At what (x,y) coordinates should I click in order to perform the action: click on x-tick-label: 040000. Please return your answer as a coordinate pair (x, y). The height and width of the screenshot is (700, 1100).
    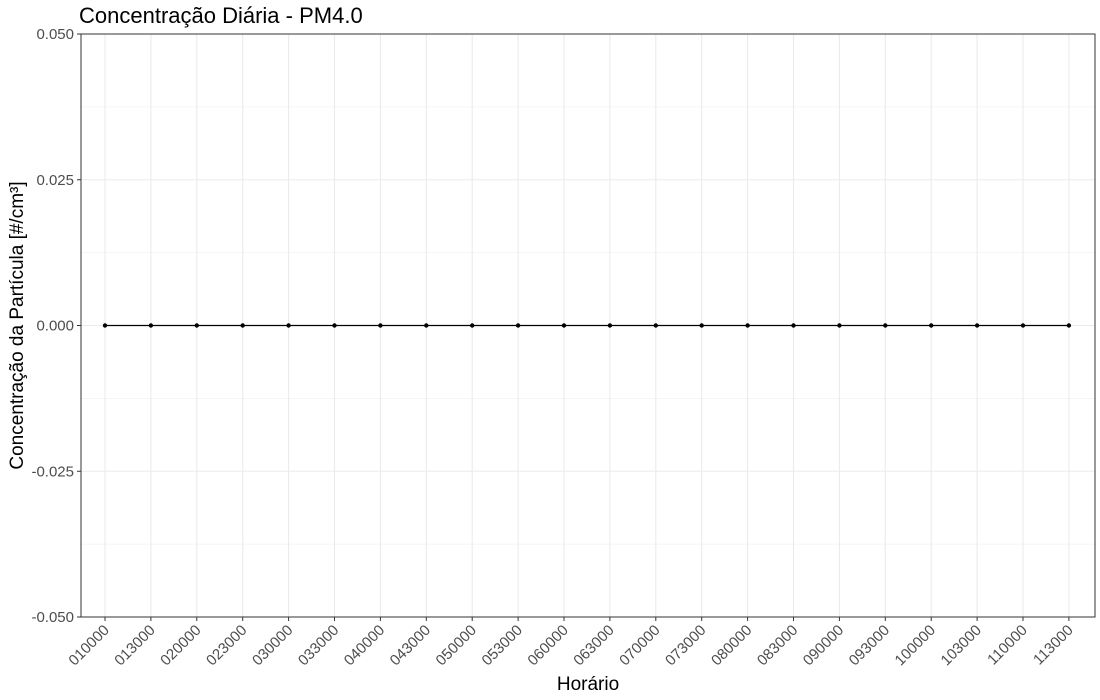
    Looking at the image, I should click on (364, 645).